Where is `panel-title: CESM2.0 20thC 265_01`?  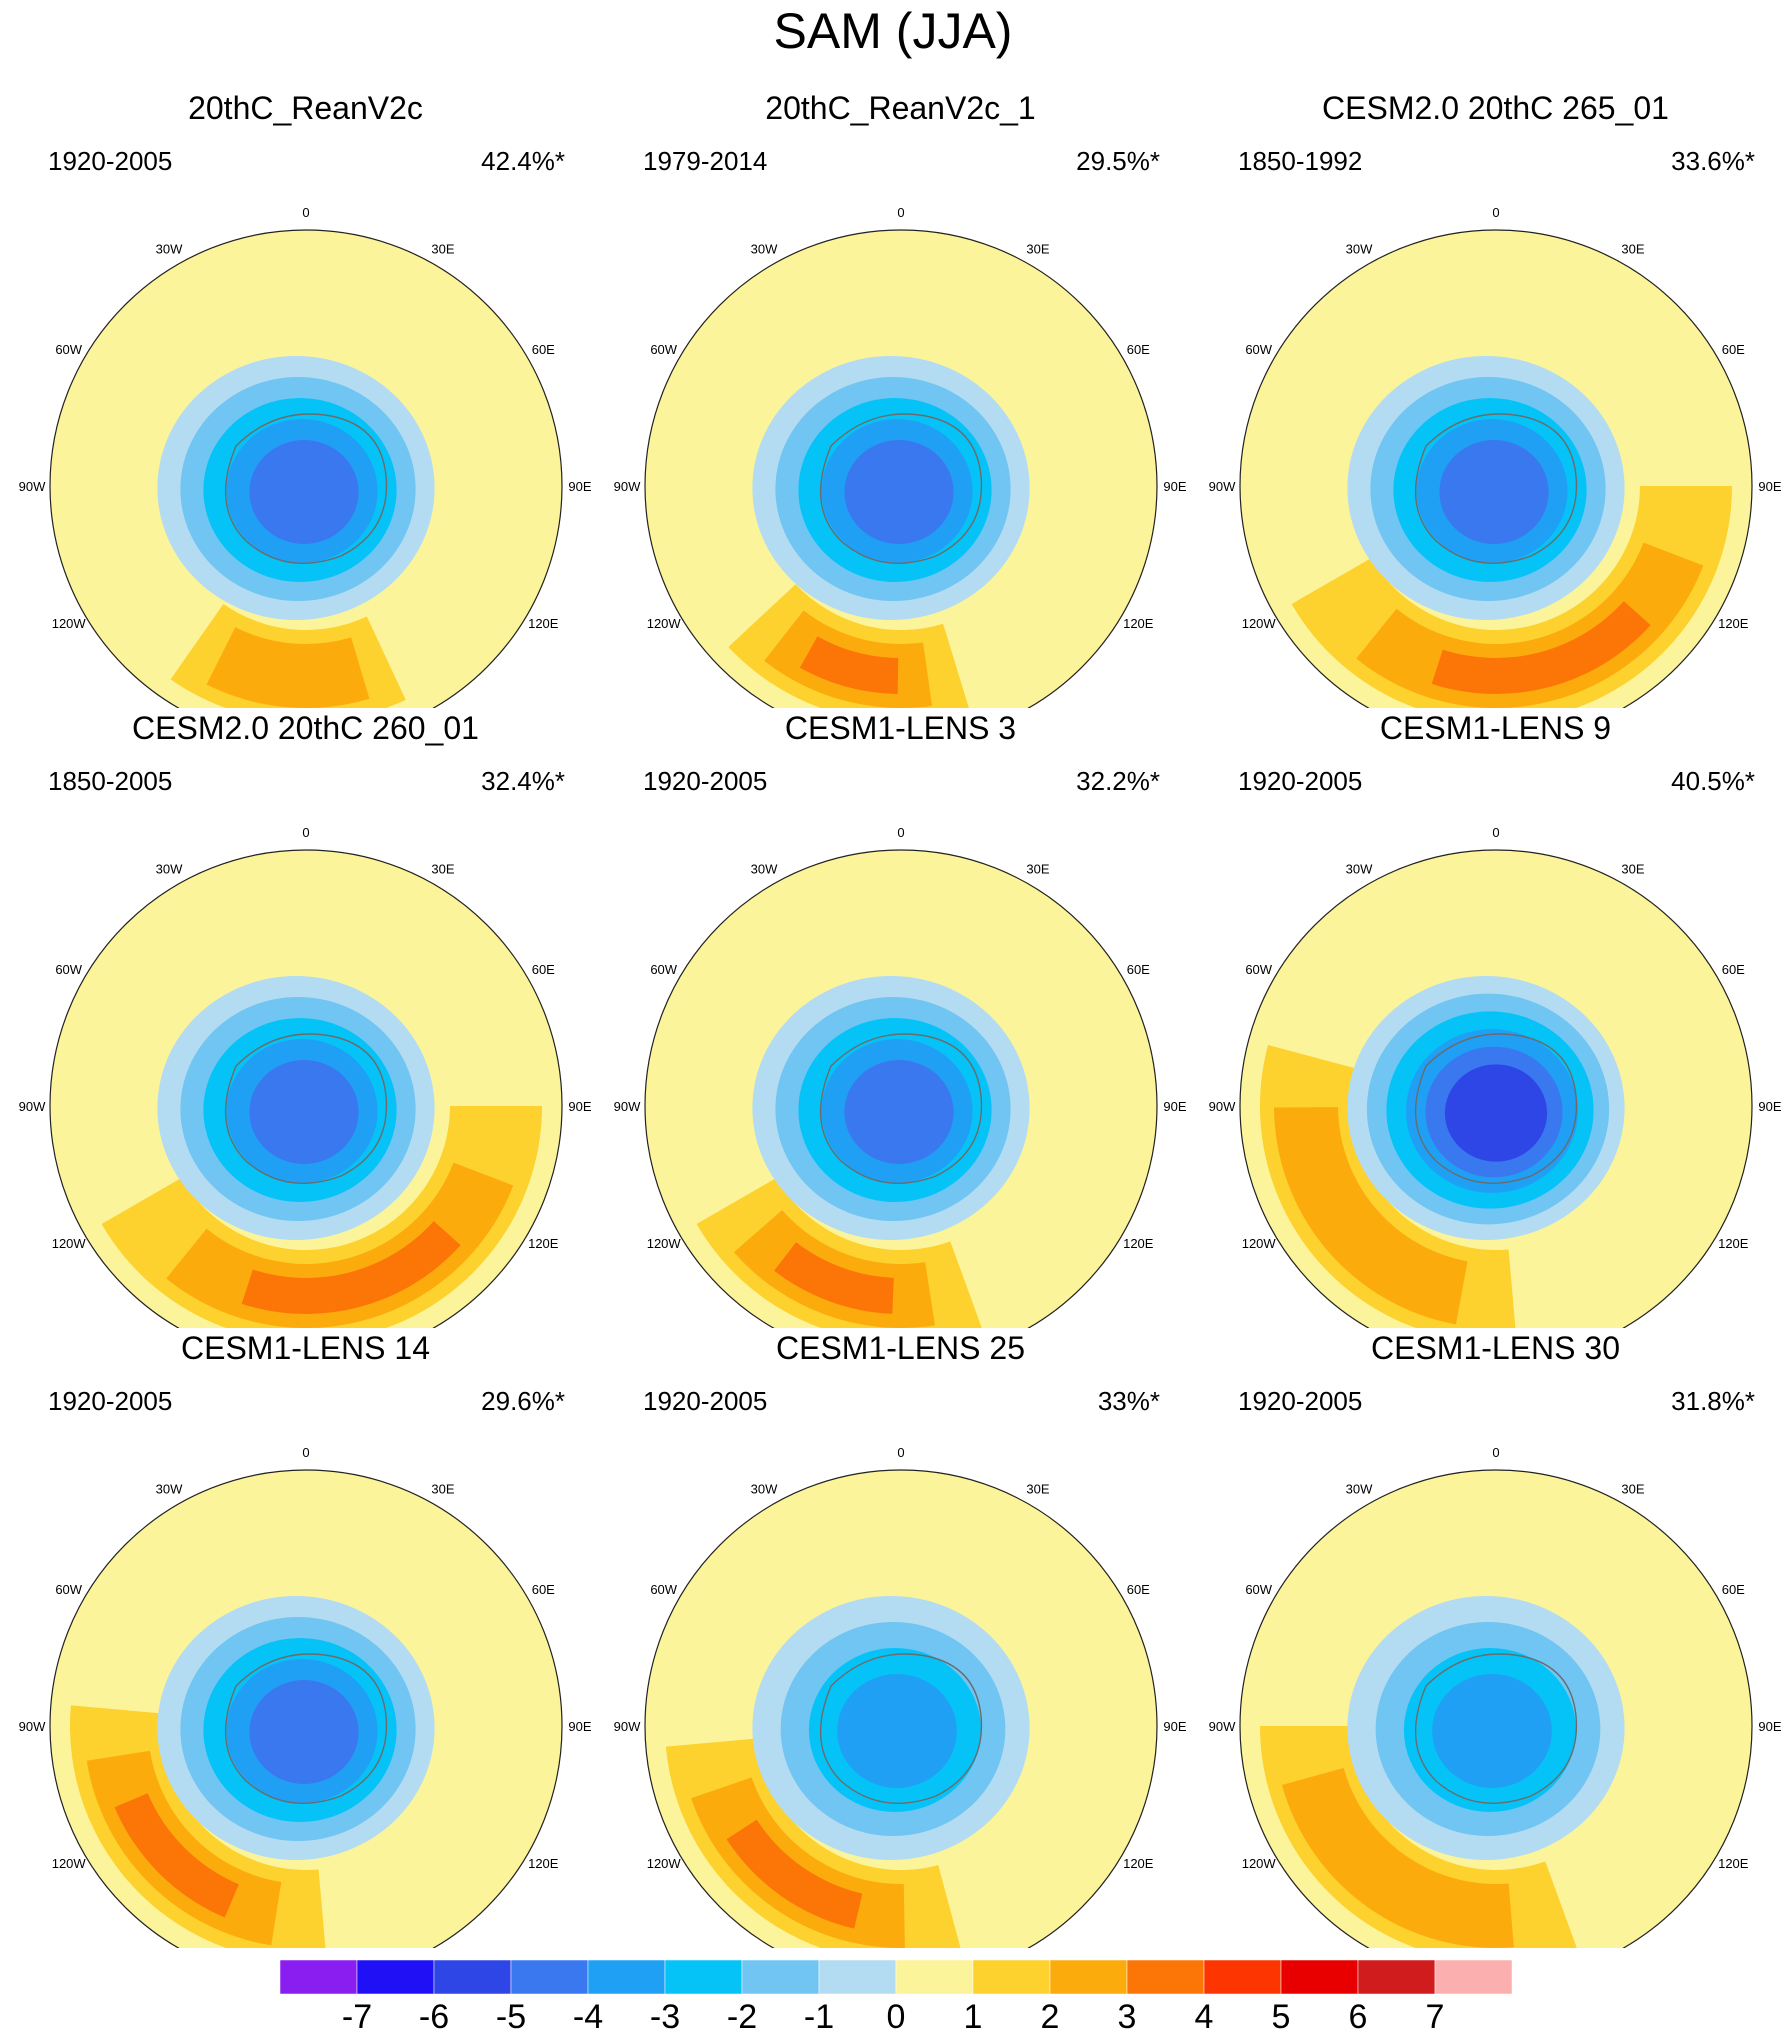
panel-title: CESM2.0 20thC 265_01 is located at coordinates (1495, 108).